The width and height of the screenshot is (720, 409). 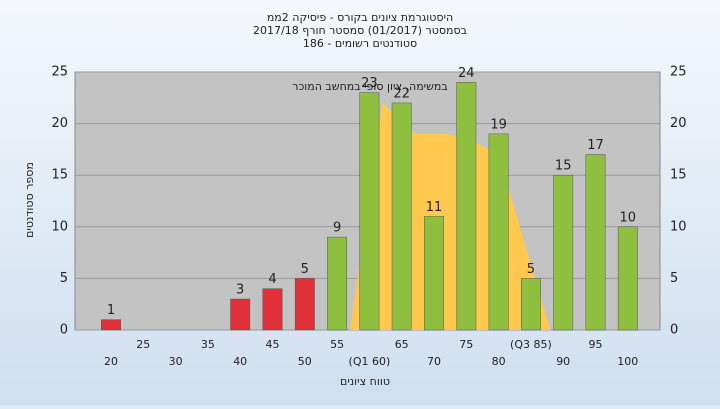 I want to click on x-tick-label: 20, so click(x=111, y=361).